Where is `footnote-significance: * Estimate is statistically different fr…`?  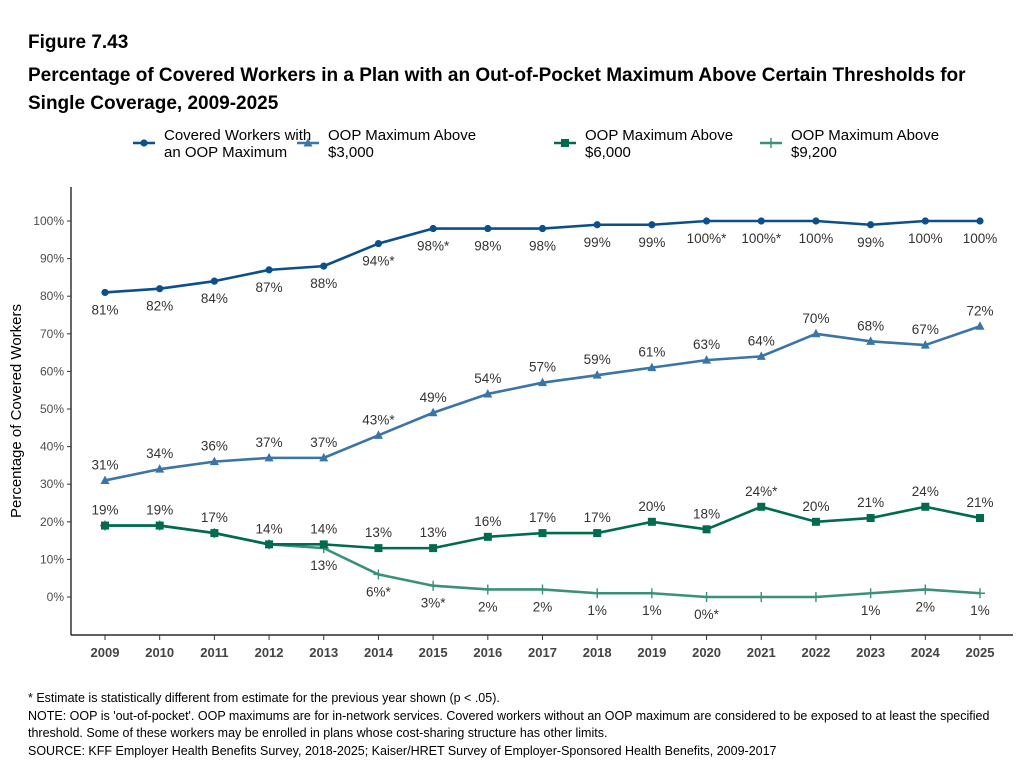 footnote-significance: * Estimate is statistically different fr… is located at coordinates (264, 698).